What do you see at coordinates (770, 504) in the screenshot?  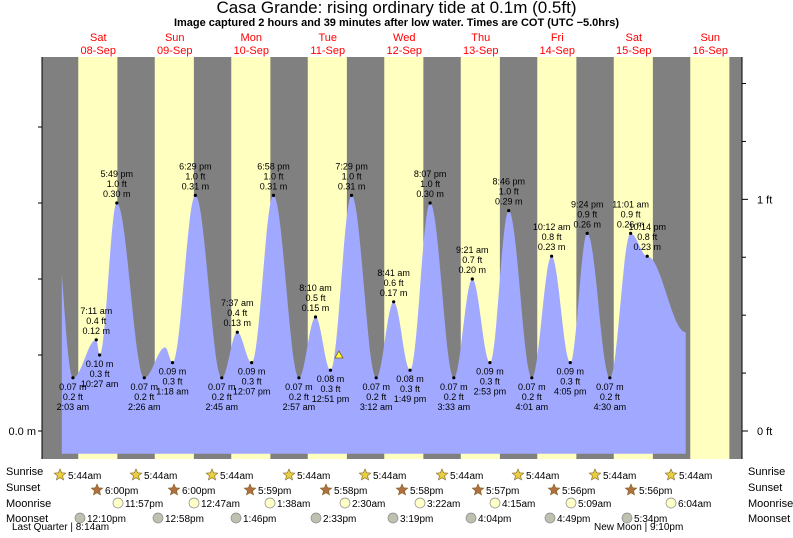 I see `moonrise-row-label-right: Moonrise` at bounding box center [770, 504].